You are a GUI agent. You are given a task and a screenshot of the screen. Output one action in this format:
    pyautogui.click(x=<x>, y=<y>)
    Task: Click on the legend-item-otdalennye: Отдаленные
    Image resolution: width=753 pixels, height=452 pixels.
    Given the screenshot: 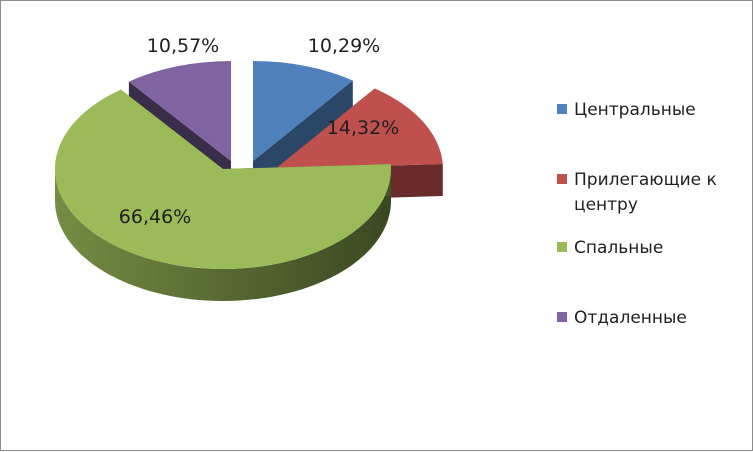 What is the action you would take?
    pyautogui.click(x=622, y=318)
    